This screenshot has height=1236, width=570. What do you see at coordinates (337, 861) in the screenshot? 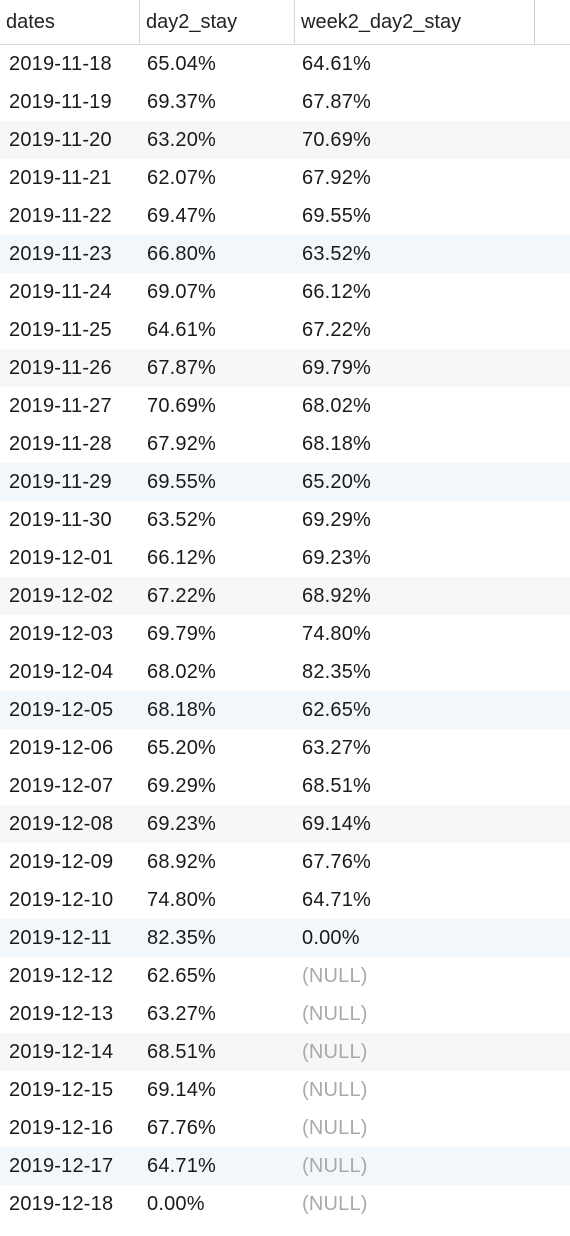
I see `cell-week2-day2-stay: 67.76%` at bounding box center [337, 861].